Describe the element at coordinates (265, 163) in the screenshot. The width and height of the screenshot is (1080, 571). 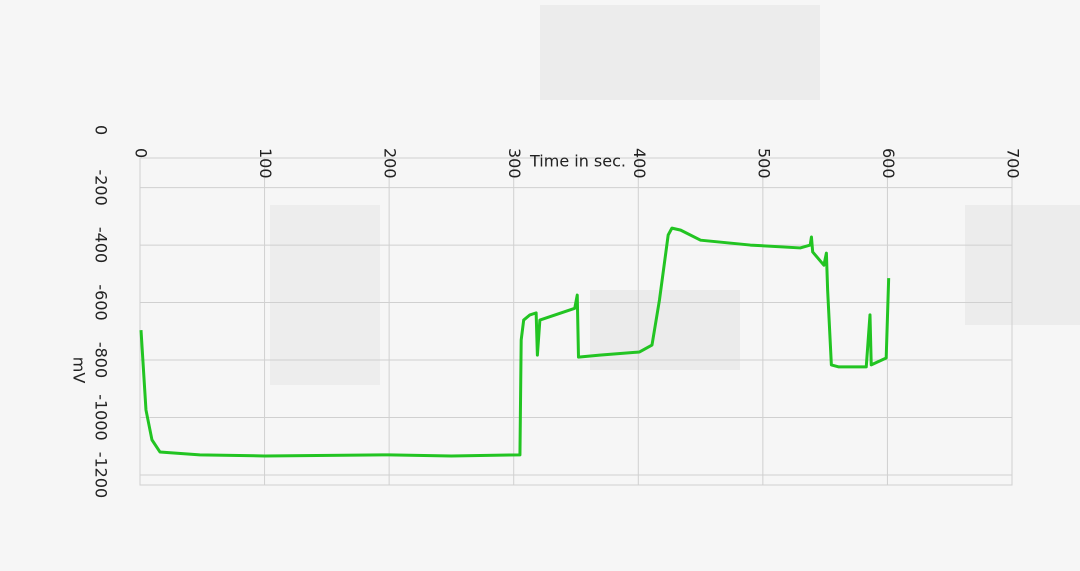
I see `x-tick-label: 100` at that location.